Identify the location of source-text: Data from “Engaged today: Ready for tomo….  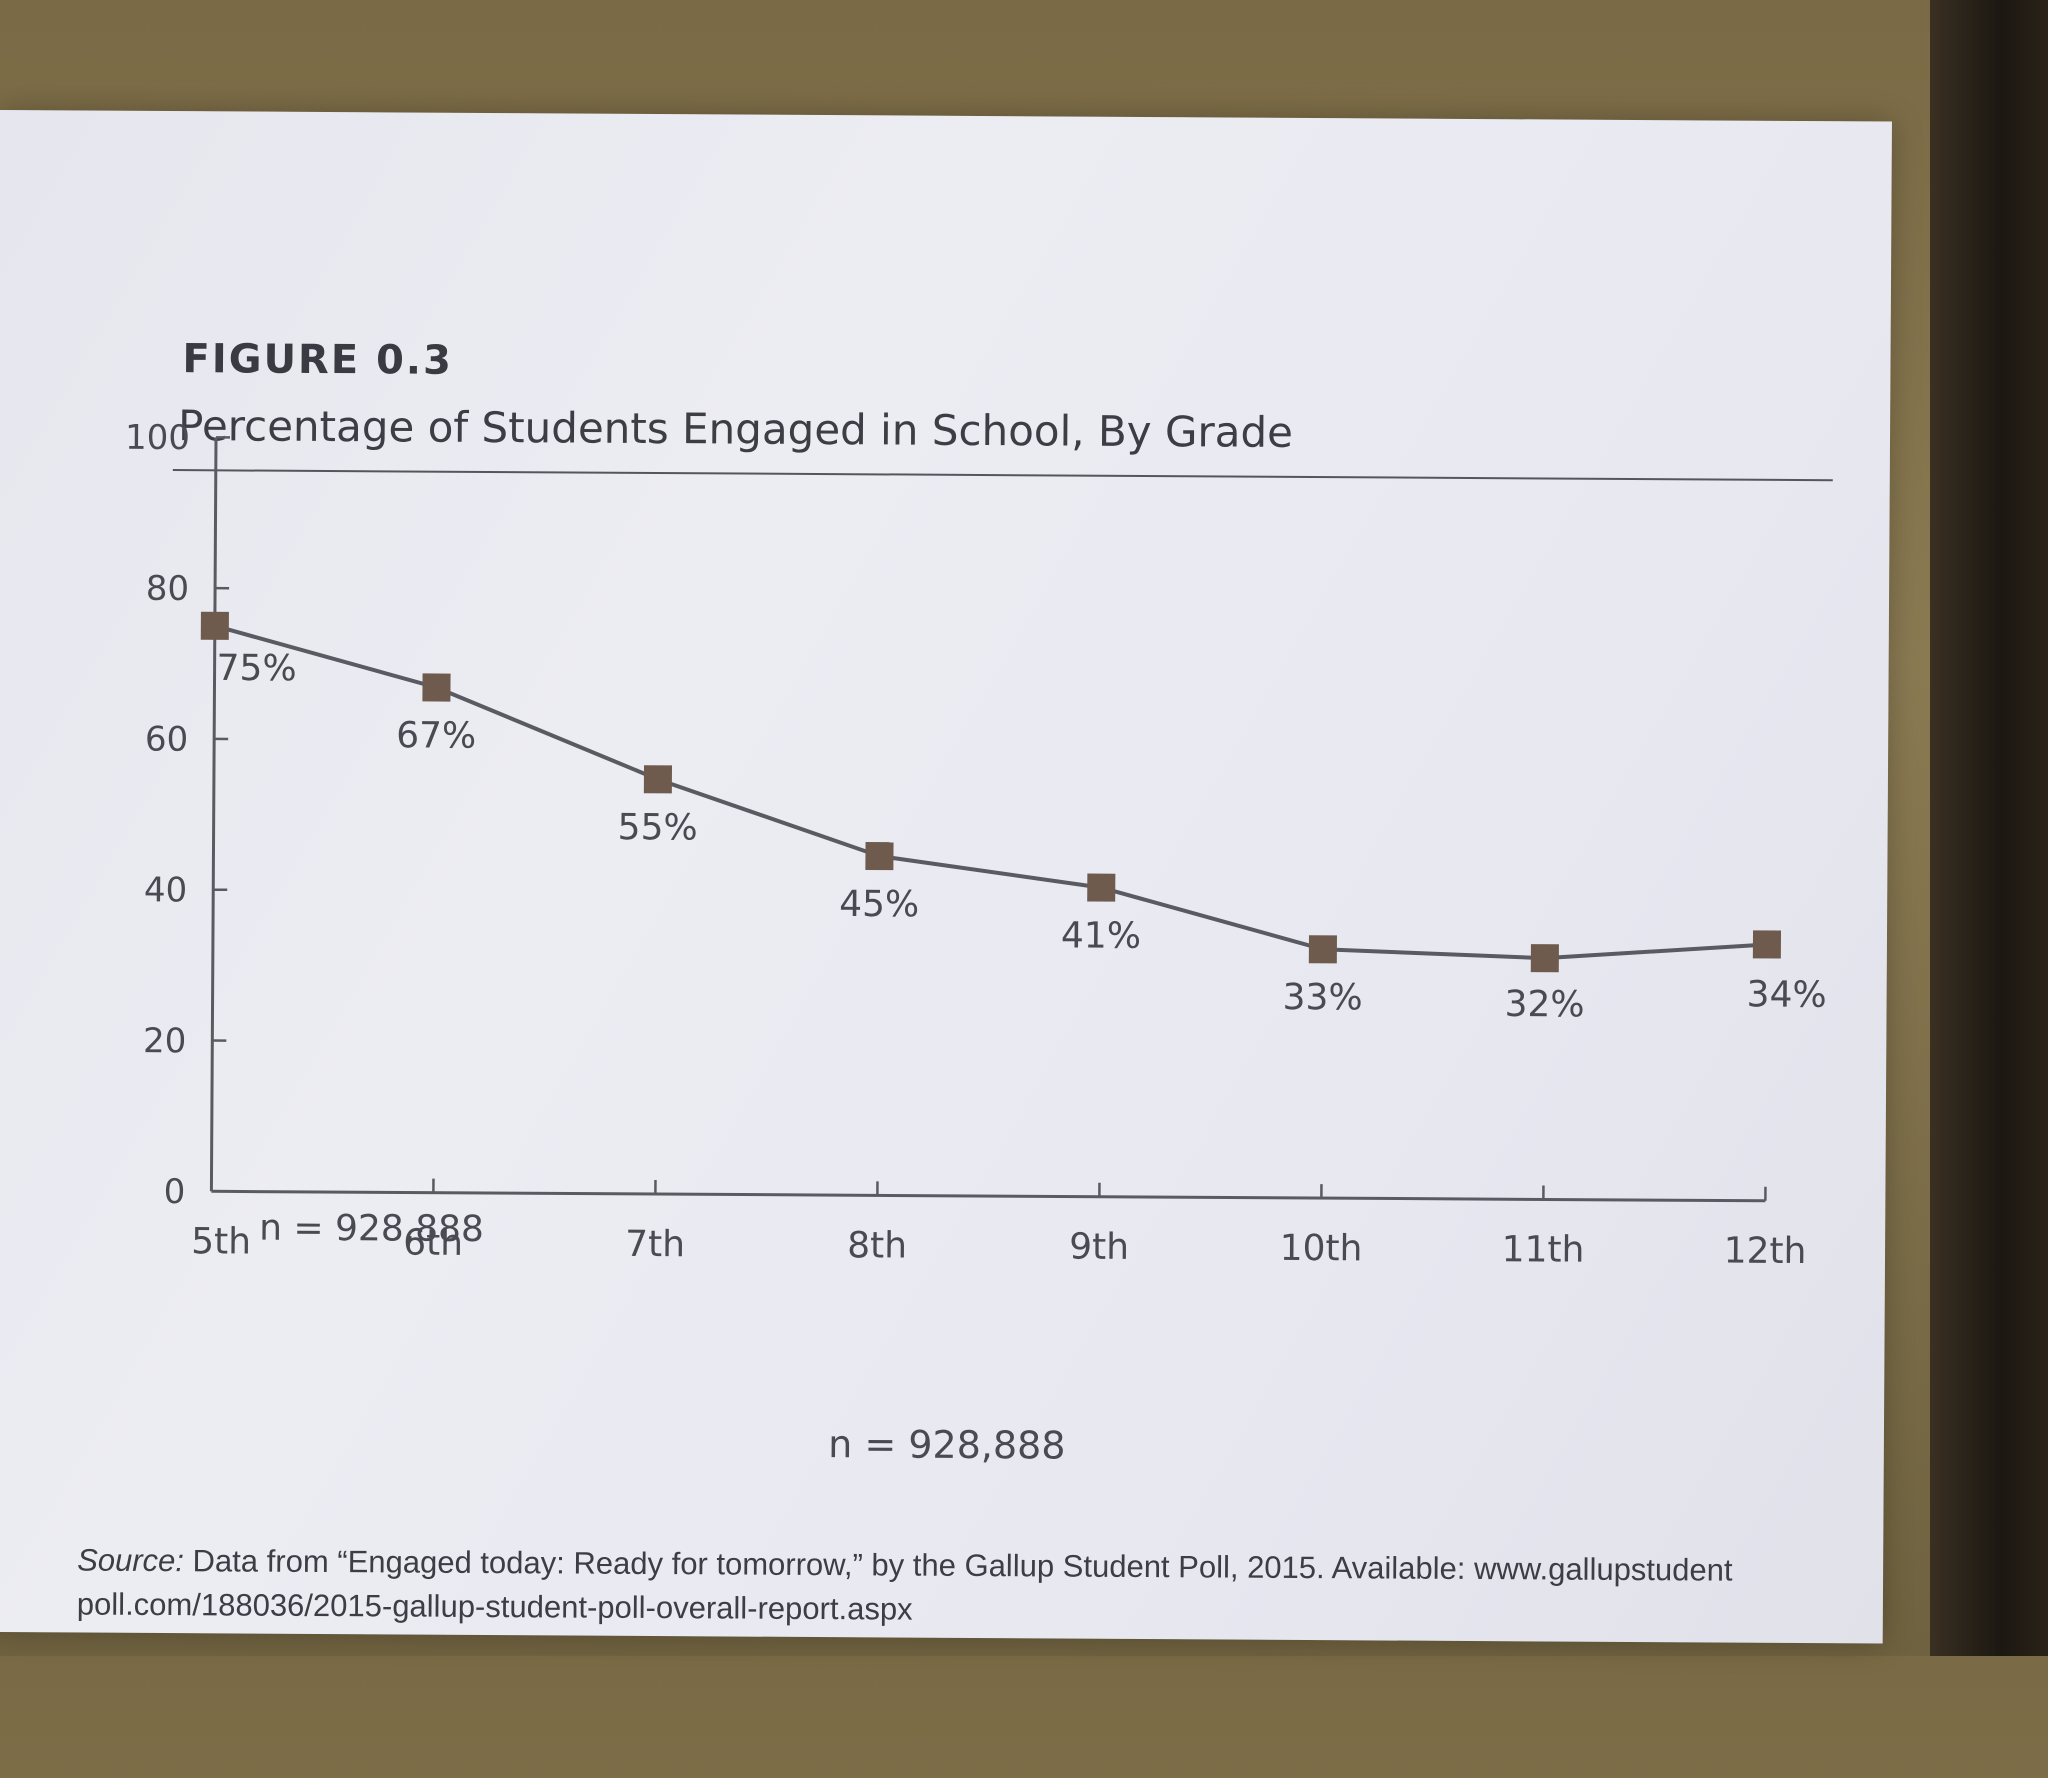
(905, 1584).